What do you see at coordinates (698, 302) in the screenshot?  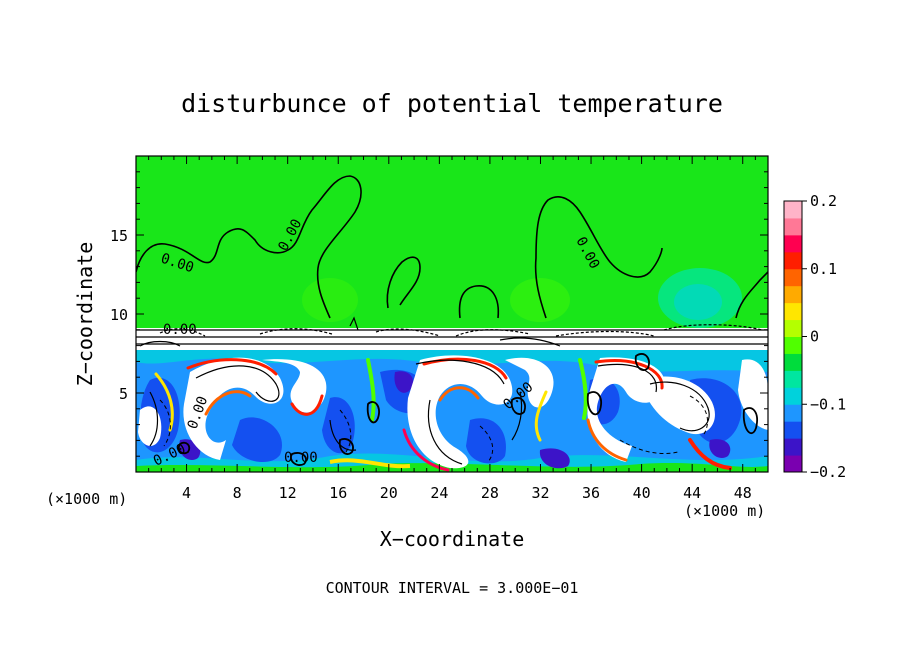 I see `cyan-patch-inner` at bounding box center [698, 302].